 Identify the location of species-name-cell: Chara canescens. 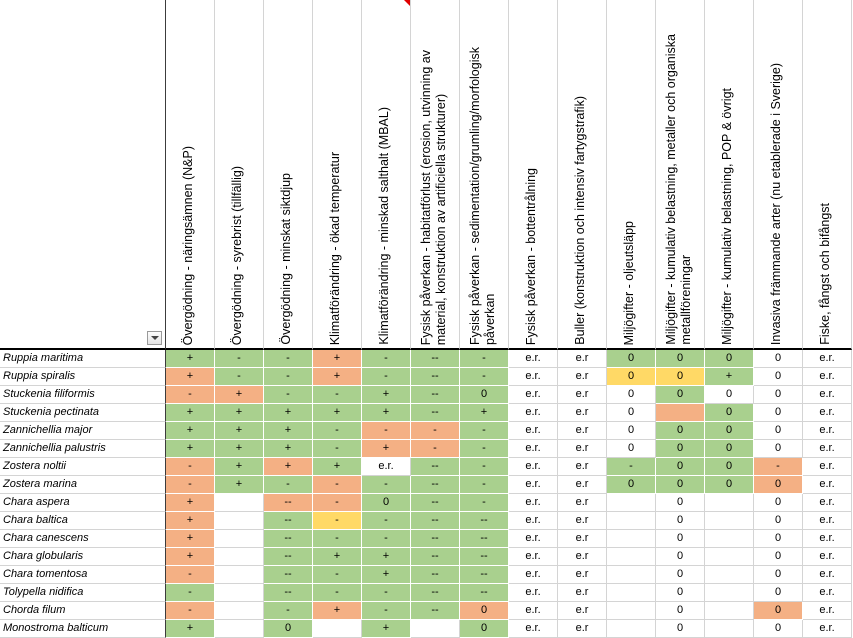
(83, 539).